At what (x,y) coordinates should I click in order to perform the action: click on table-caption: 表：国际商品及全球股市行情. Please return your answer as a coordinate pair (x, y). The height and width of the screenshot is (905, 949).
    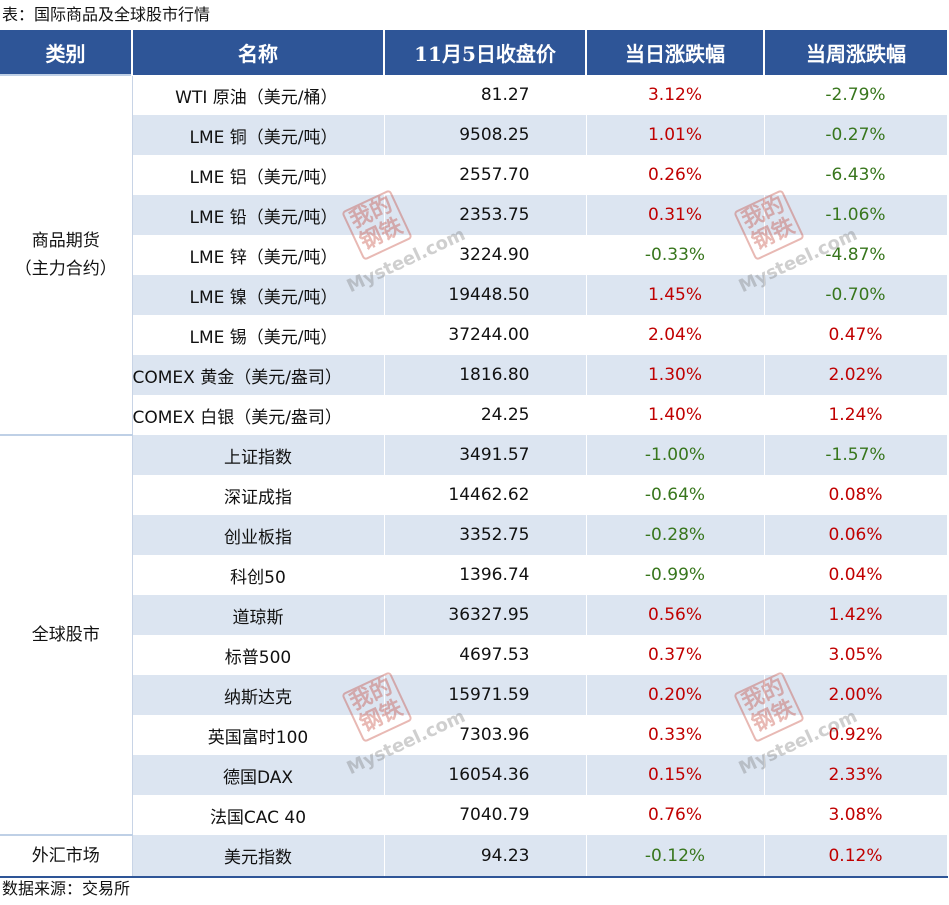
    Looking at the image, I should click on (106, 14).